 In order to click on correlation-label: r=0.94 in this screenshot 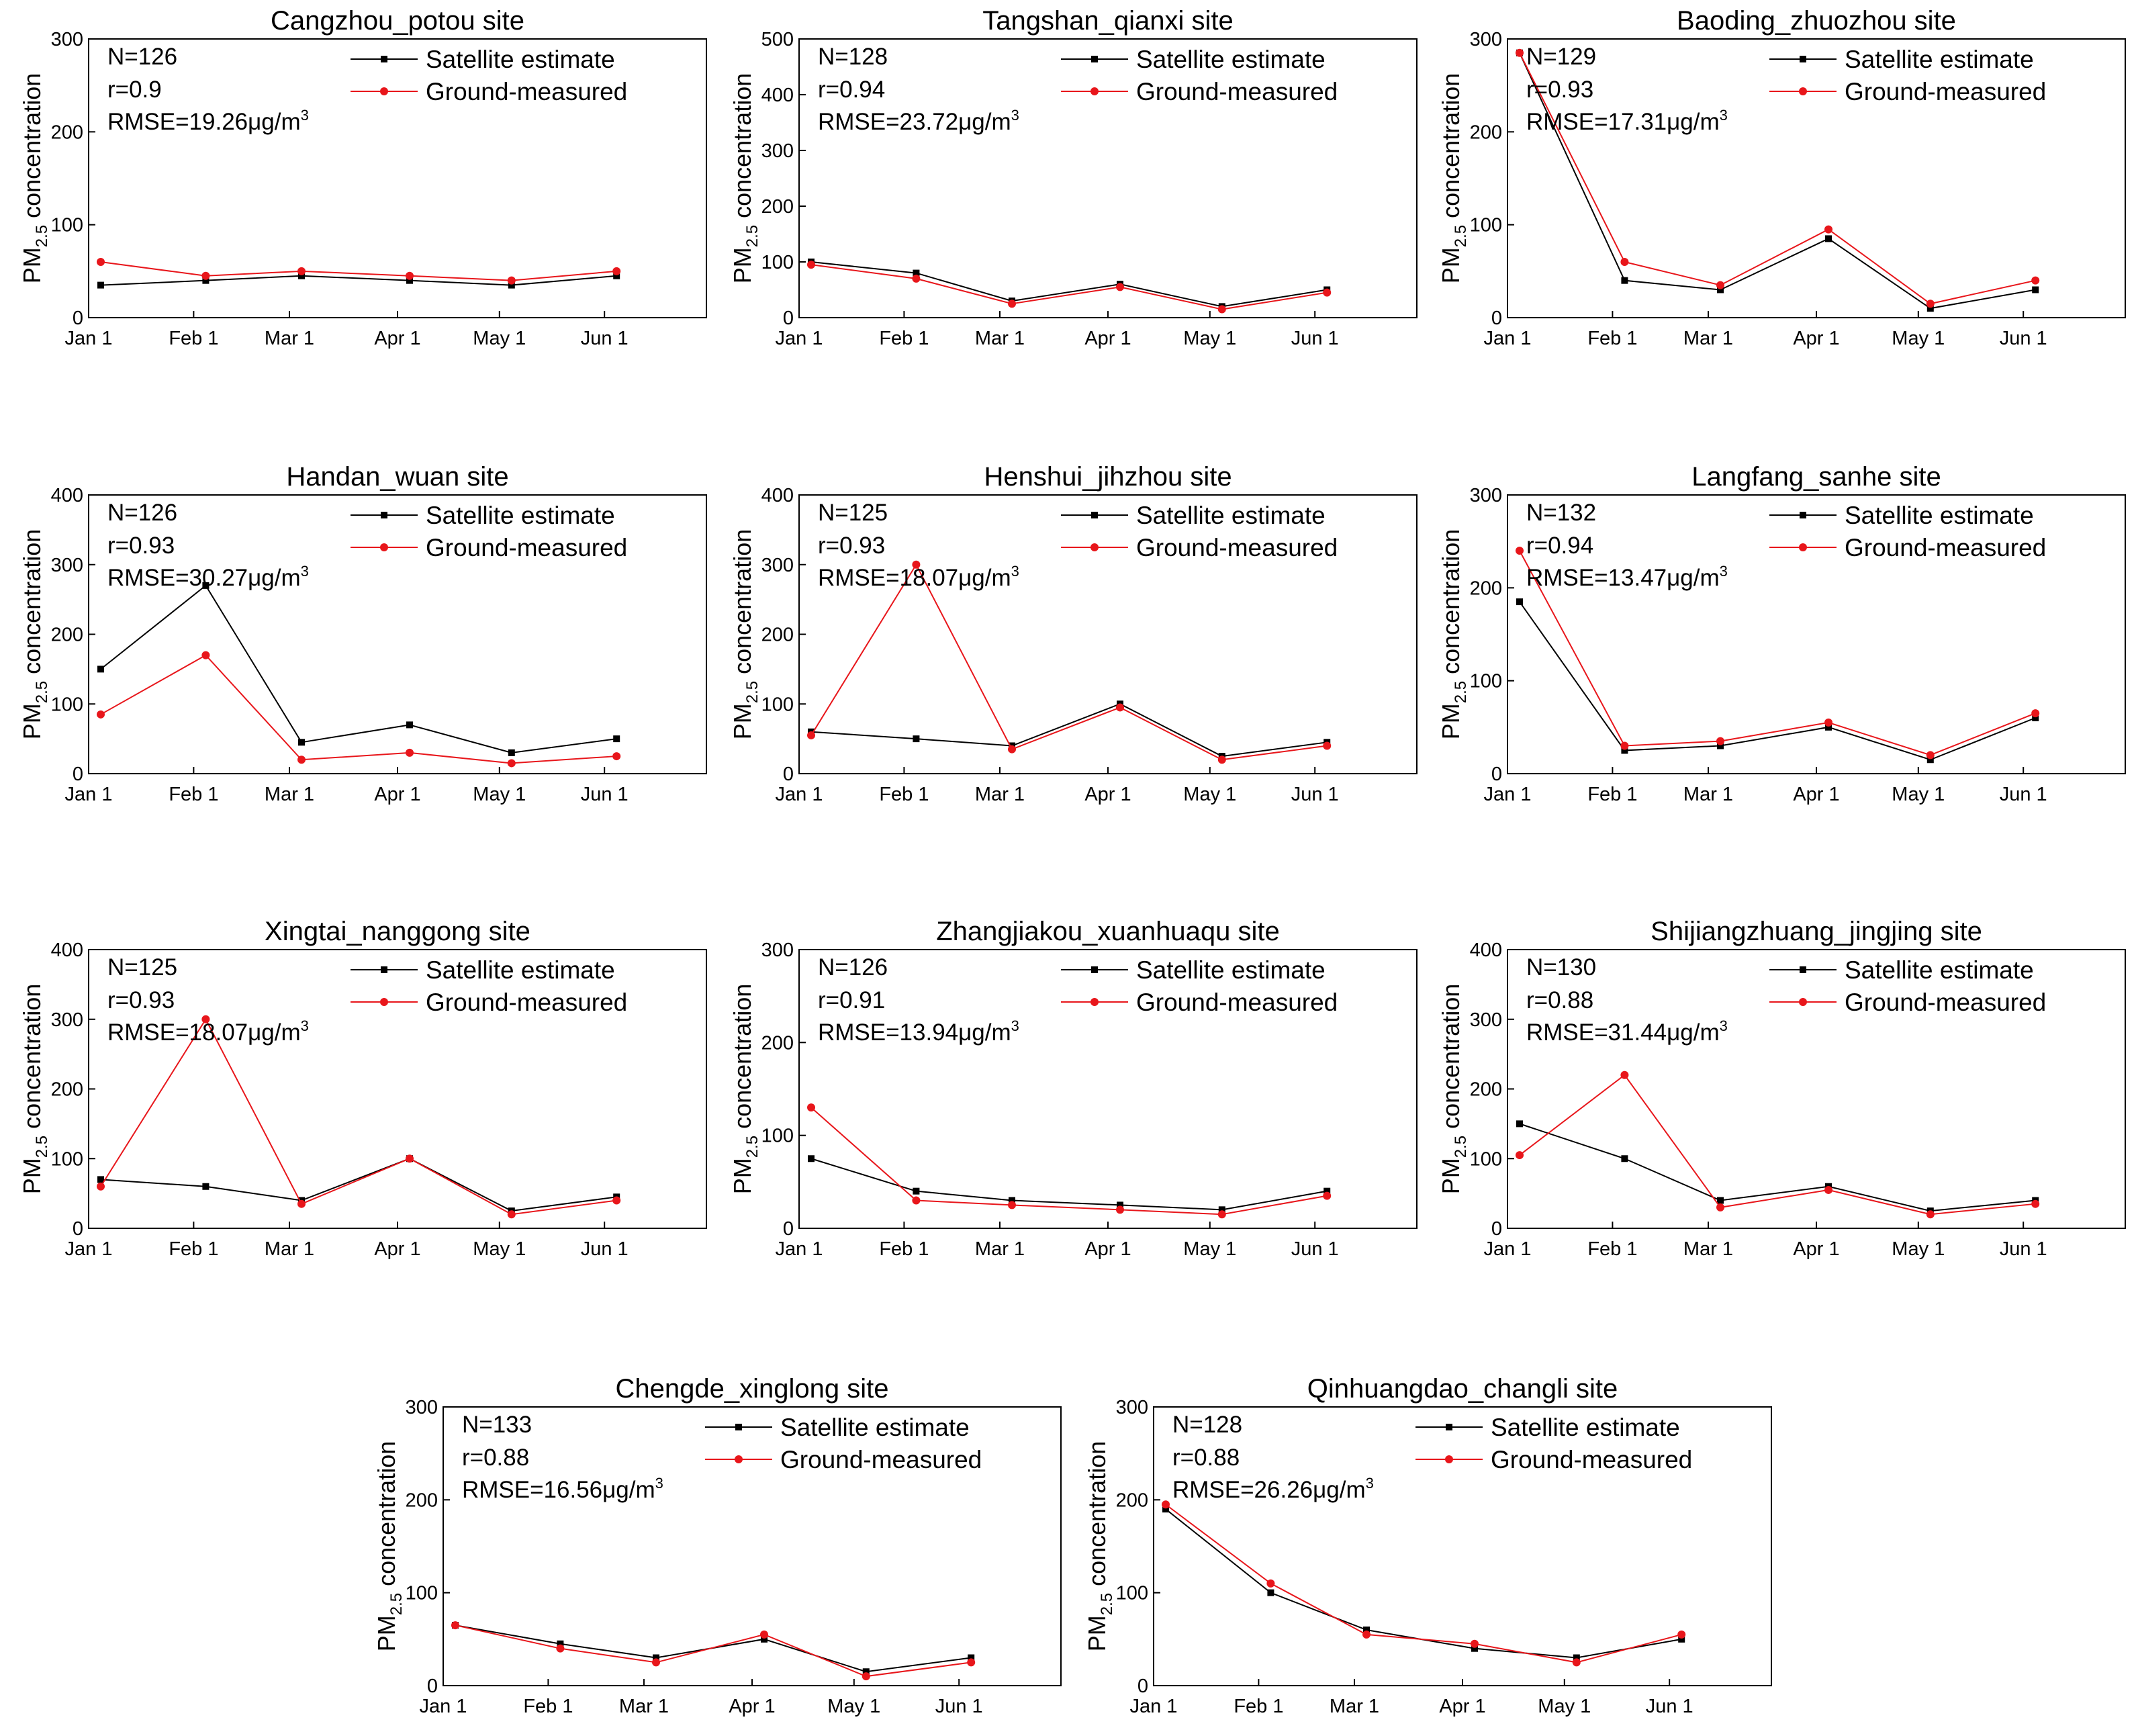, I will do `click(851, 90)`.